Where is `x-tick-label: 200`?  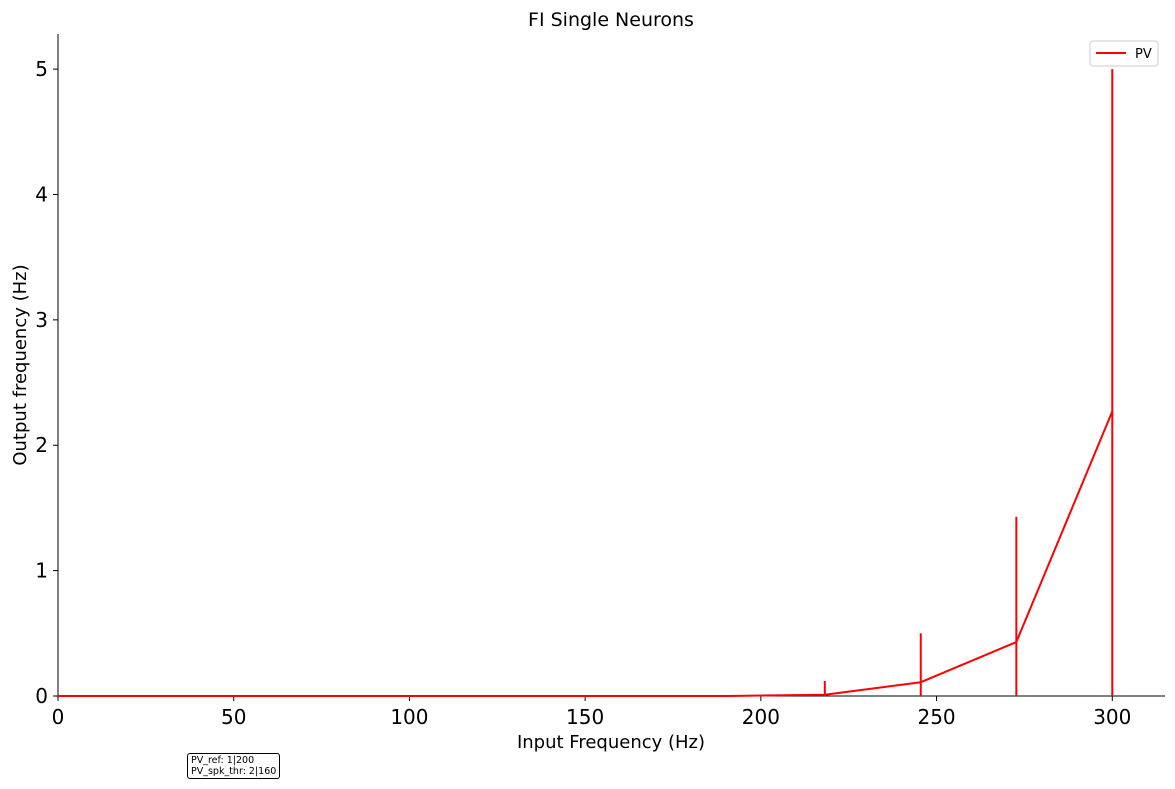
x-tick-label: 200 is located at coordinates (761, 717).